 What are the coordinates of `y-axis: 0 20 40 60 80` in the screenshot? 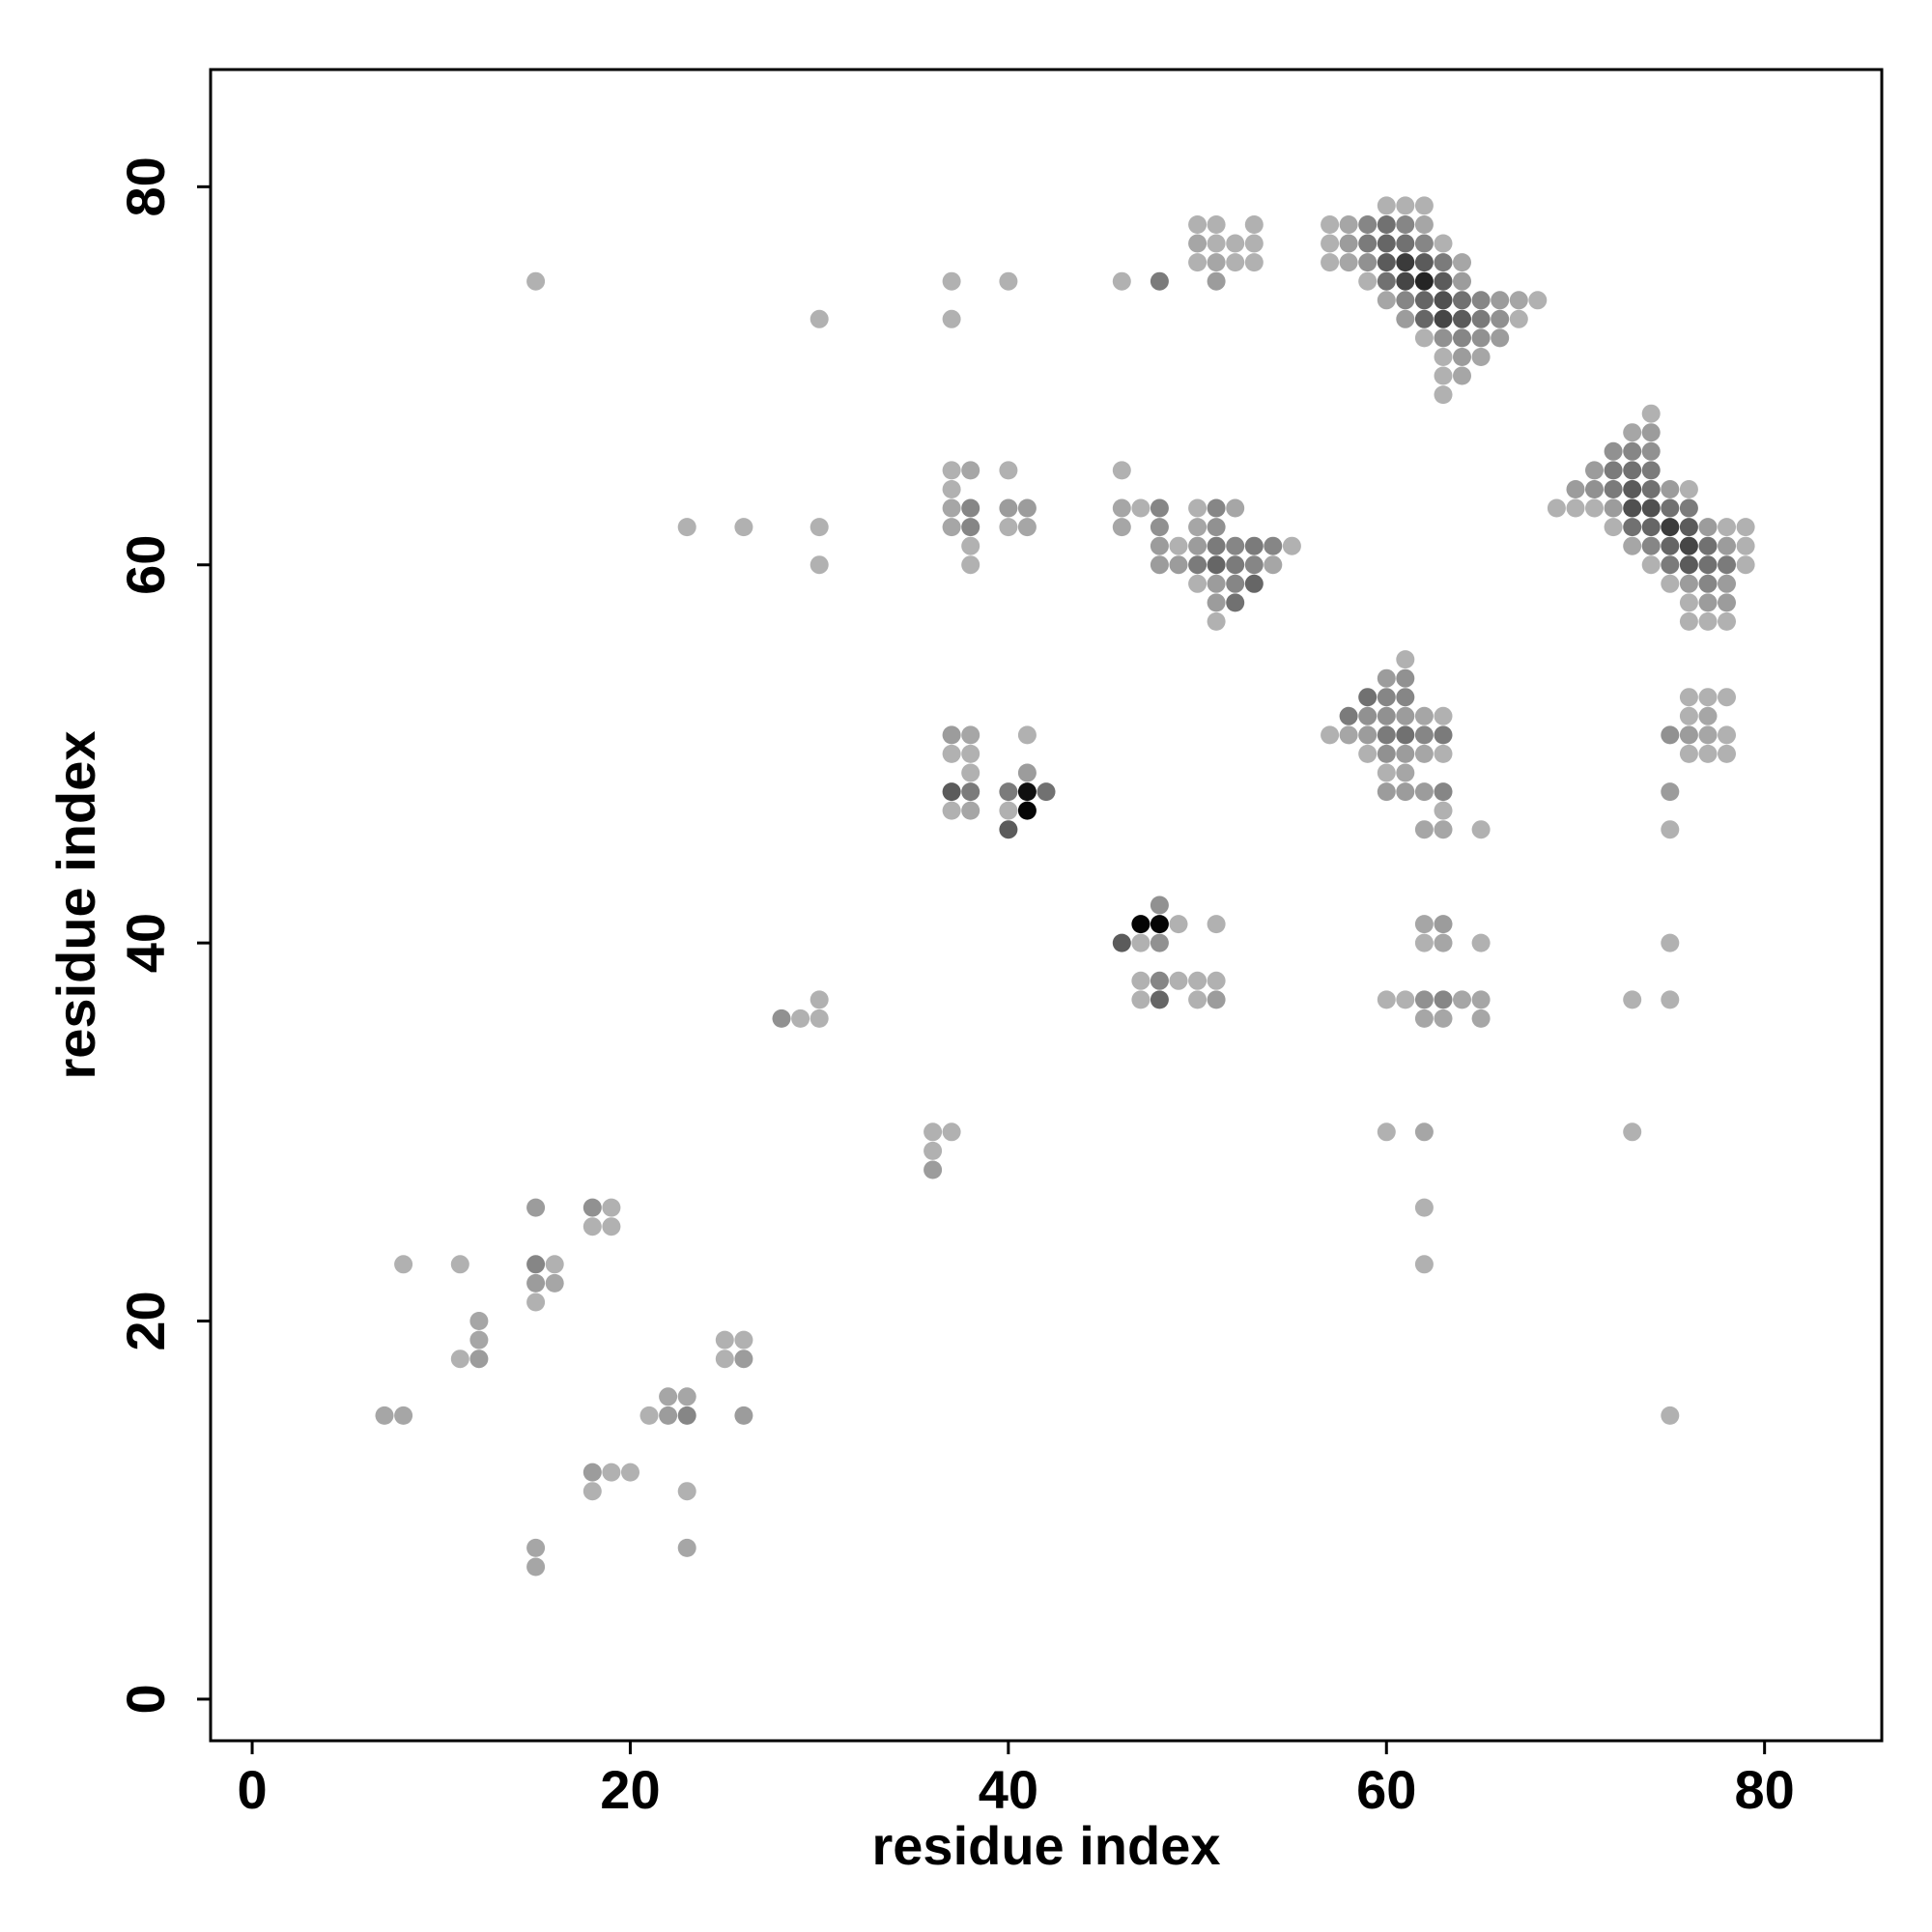 It's located at (163, 935).